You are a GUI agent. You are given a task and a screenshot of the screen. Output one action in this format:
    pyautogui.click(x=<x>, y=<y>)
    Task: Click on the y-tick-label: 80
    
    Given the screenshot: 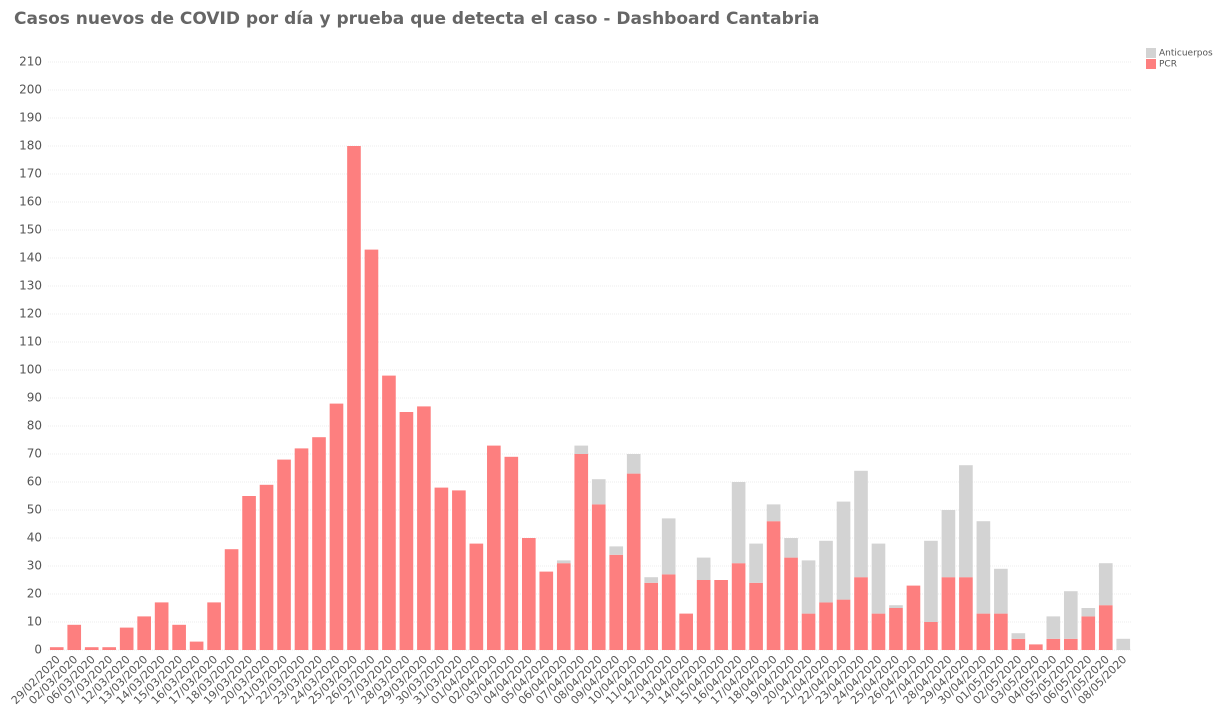 What is the action you would take?
    pyautogui.click(x=34, y=426)
    